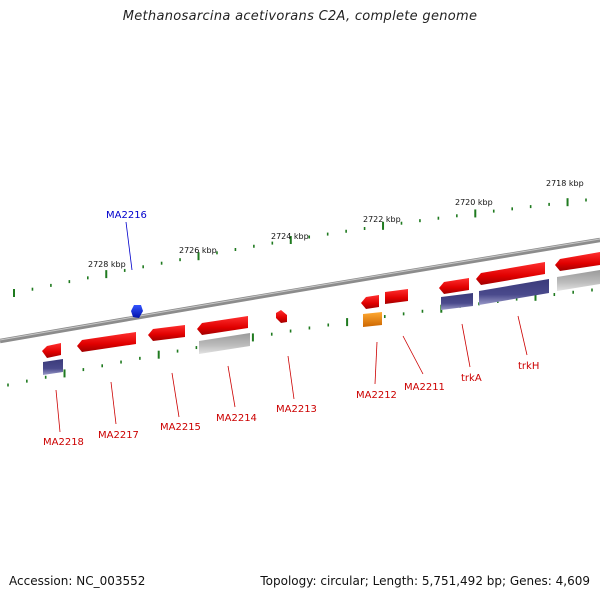  Describe the element at coordinates (376, 363) in the screenshot. I see `label-line-ma2212` at that location.